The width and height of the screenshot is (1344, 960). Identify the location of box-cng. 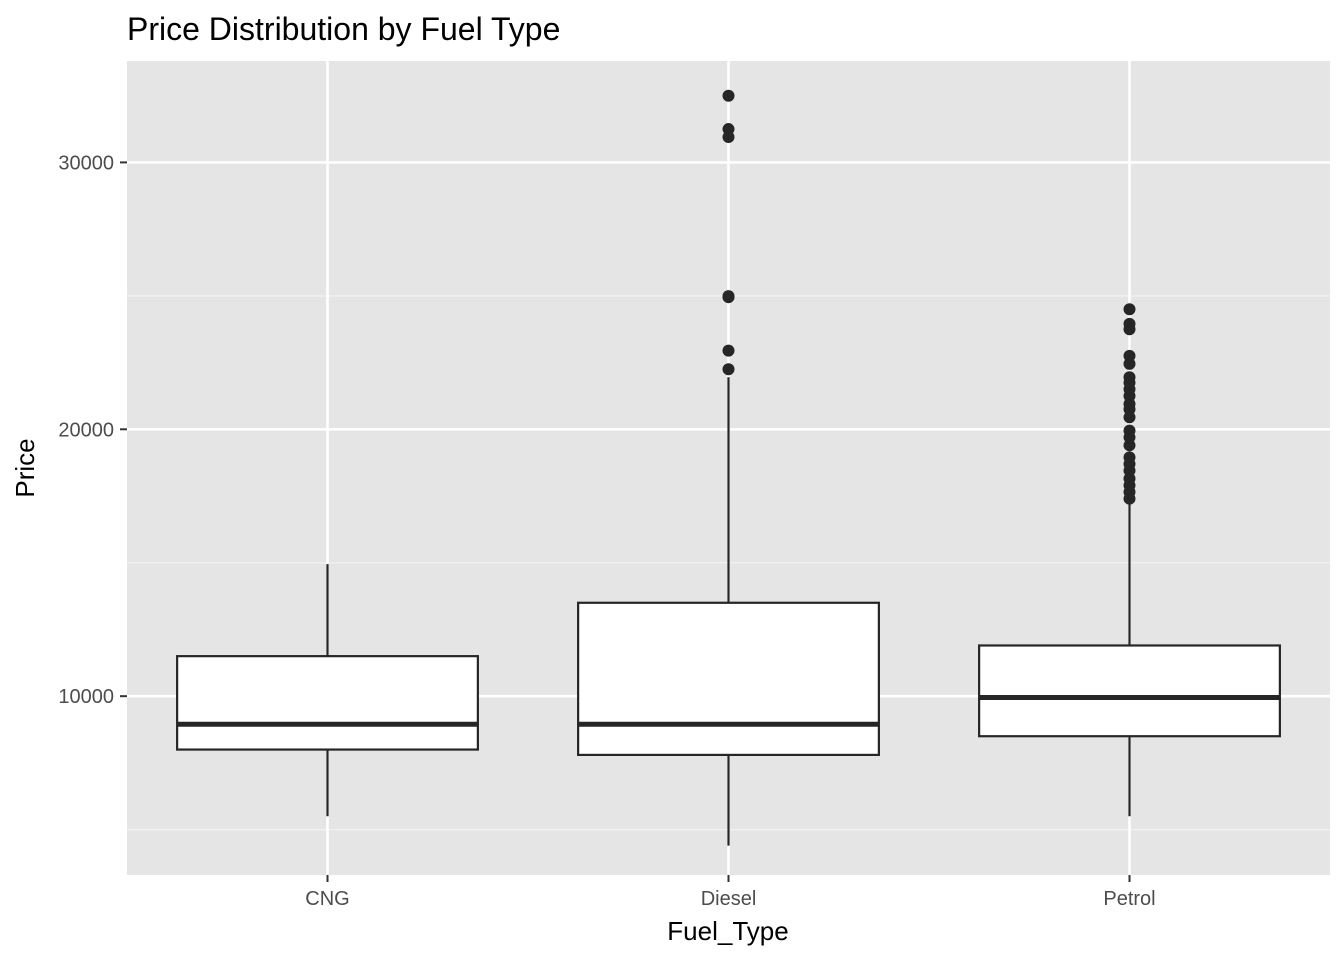
(327, 690).